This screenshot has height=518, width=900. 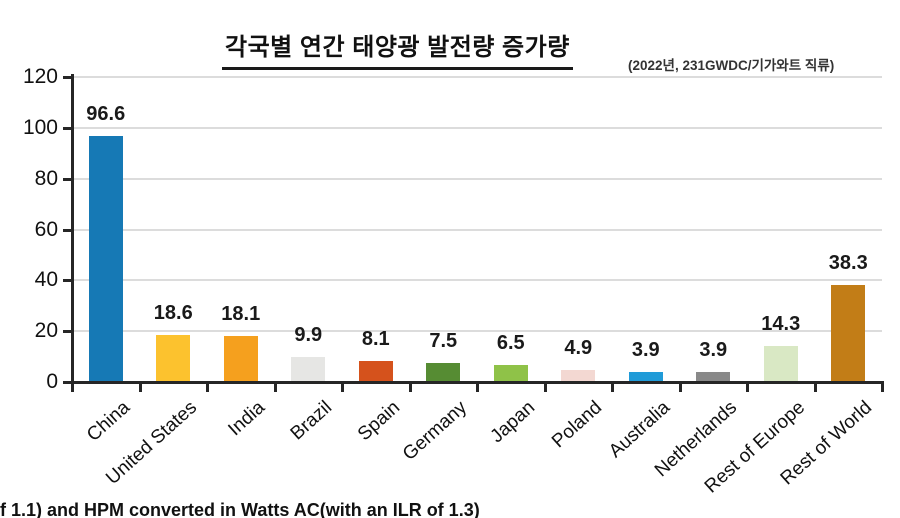 What do you see at coordinates (443, 340) in the screenshot?
I see `bar-value-germany: 7.5` at bounding box center [443, 340].